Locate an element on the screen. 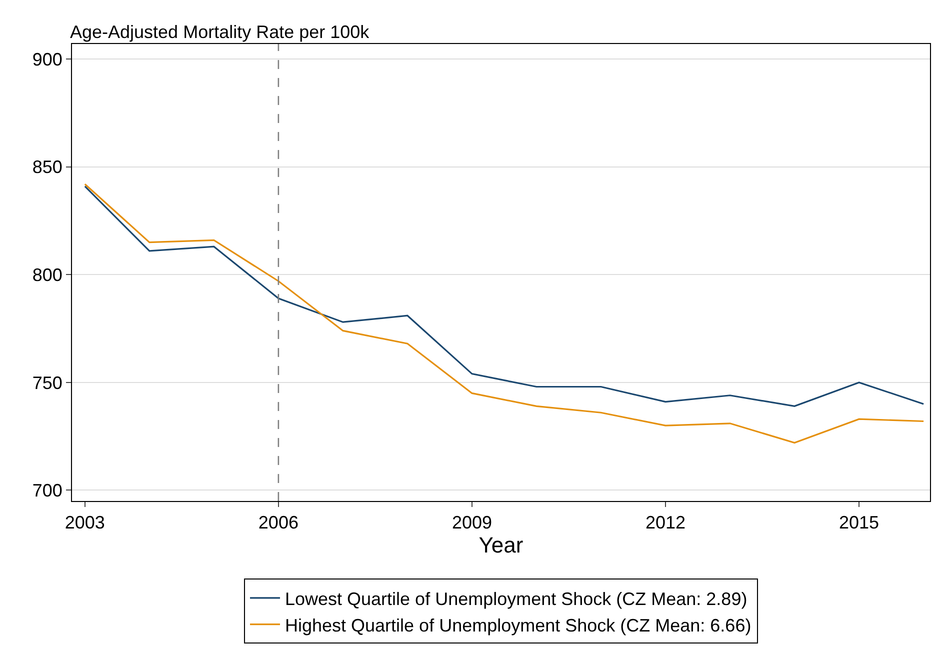  legend-label: Highest Quartile of Unemployment Shock (CZ Mean: 6.66) is located at coordinates (518, 625).